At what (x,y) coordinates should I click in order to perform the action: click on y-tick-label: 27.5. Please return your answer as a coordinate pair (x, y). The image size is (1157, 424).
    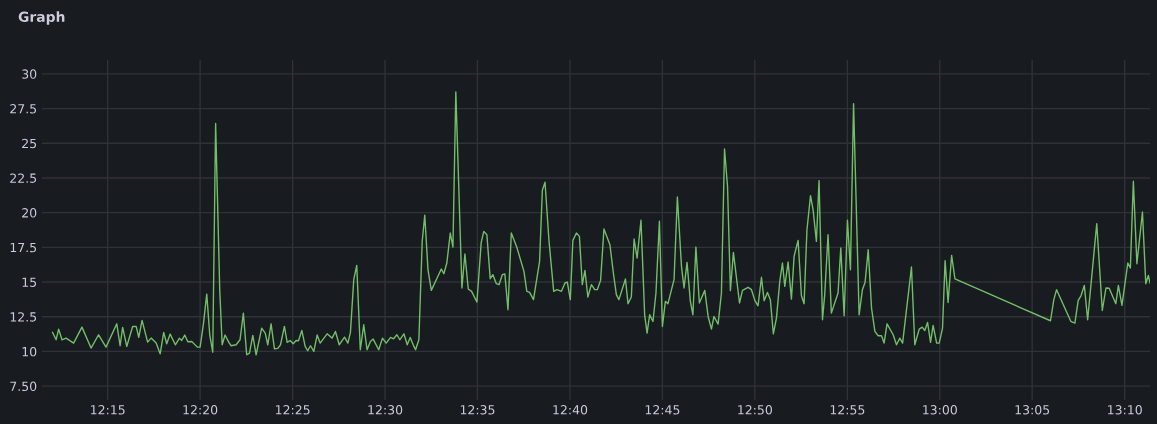
    Looking at the image, I should click on (23, 109).